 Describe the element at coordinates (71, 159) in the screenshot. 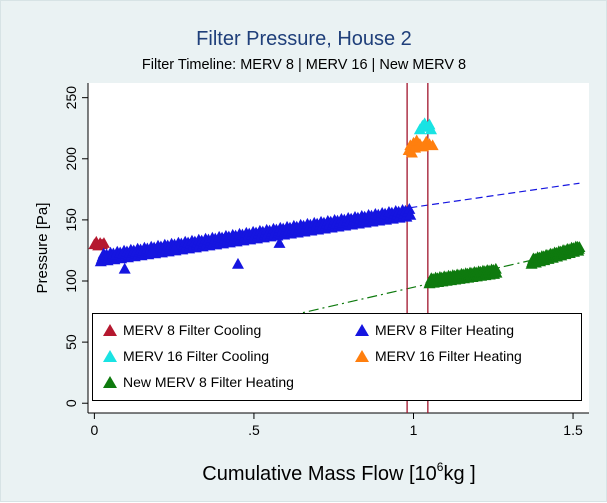

I see `y-tick-label: 200` at that location.